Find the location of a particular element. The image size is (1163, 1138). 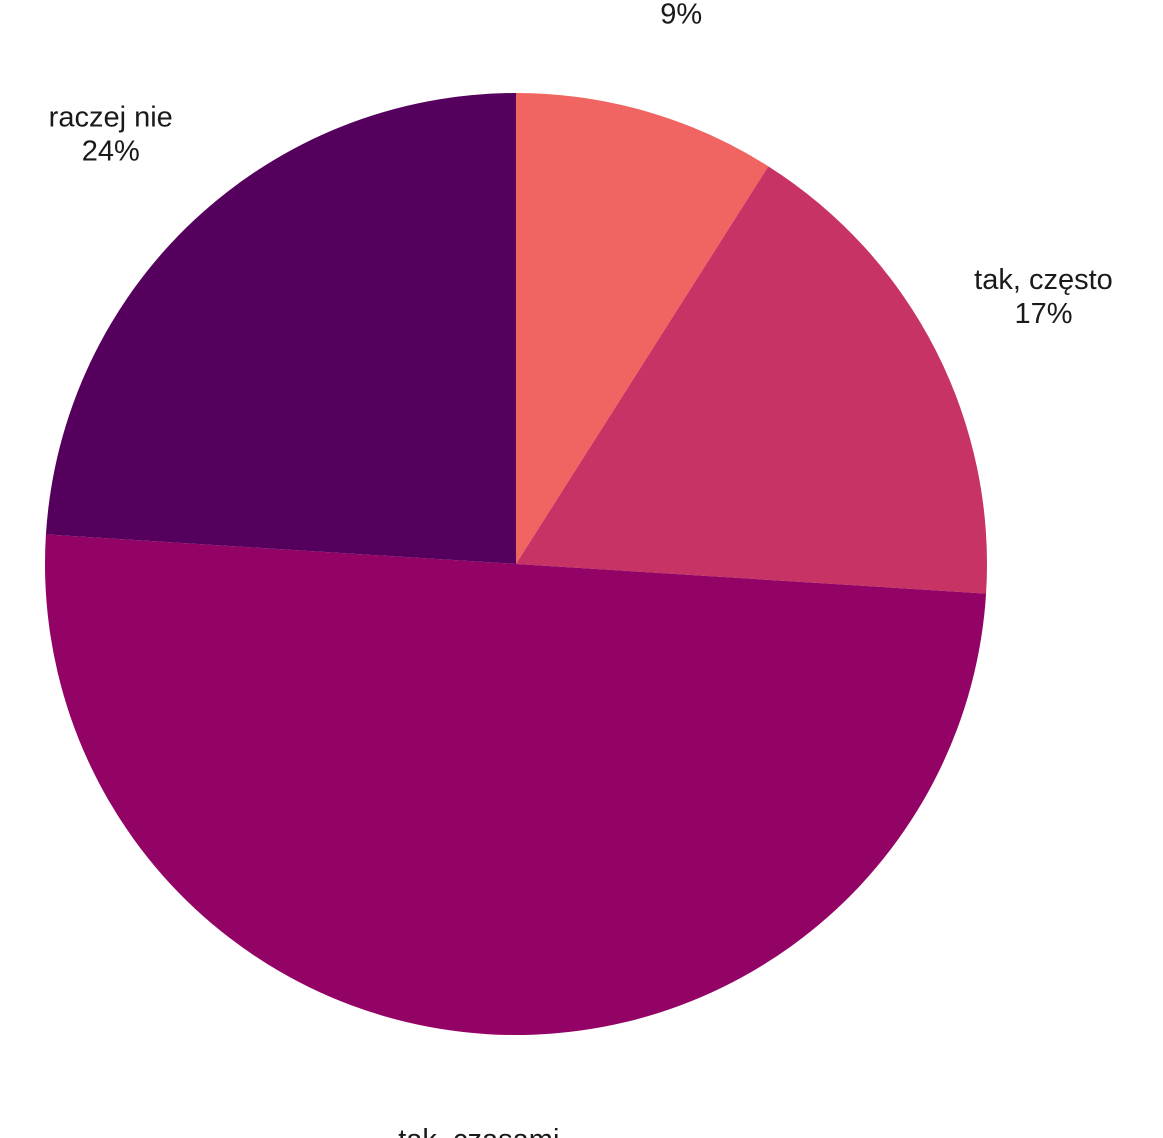

slice-percent-2: 17% is located at coordinates (1043, 314).